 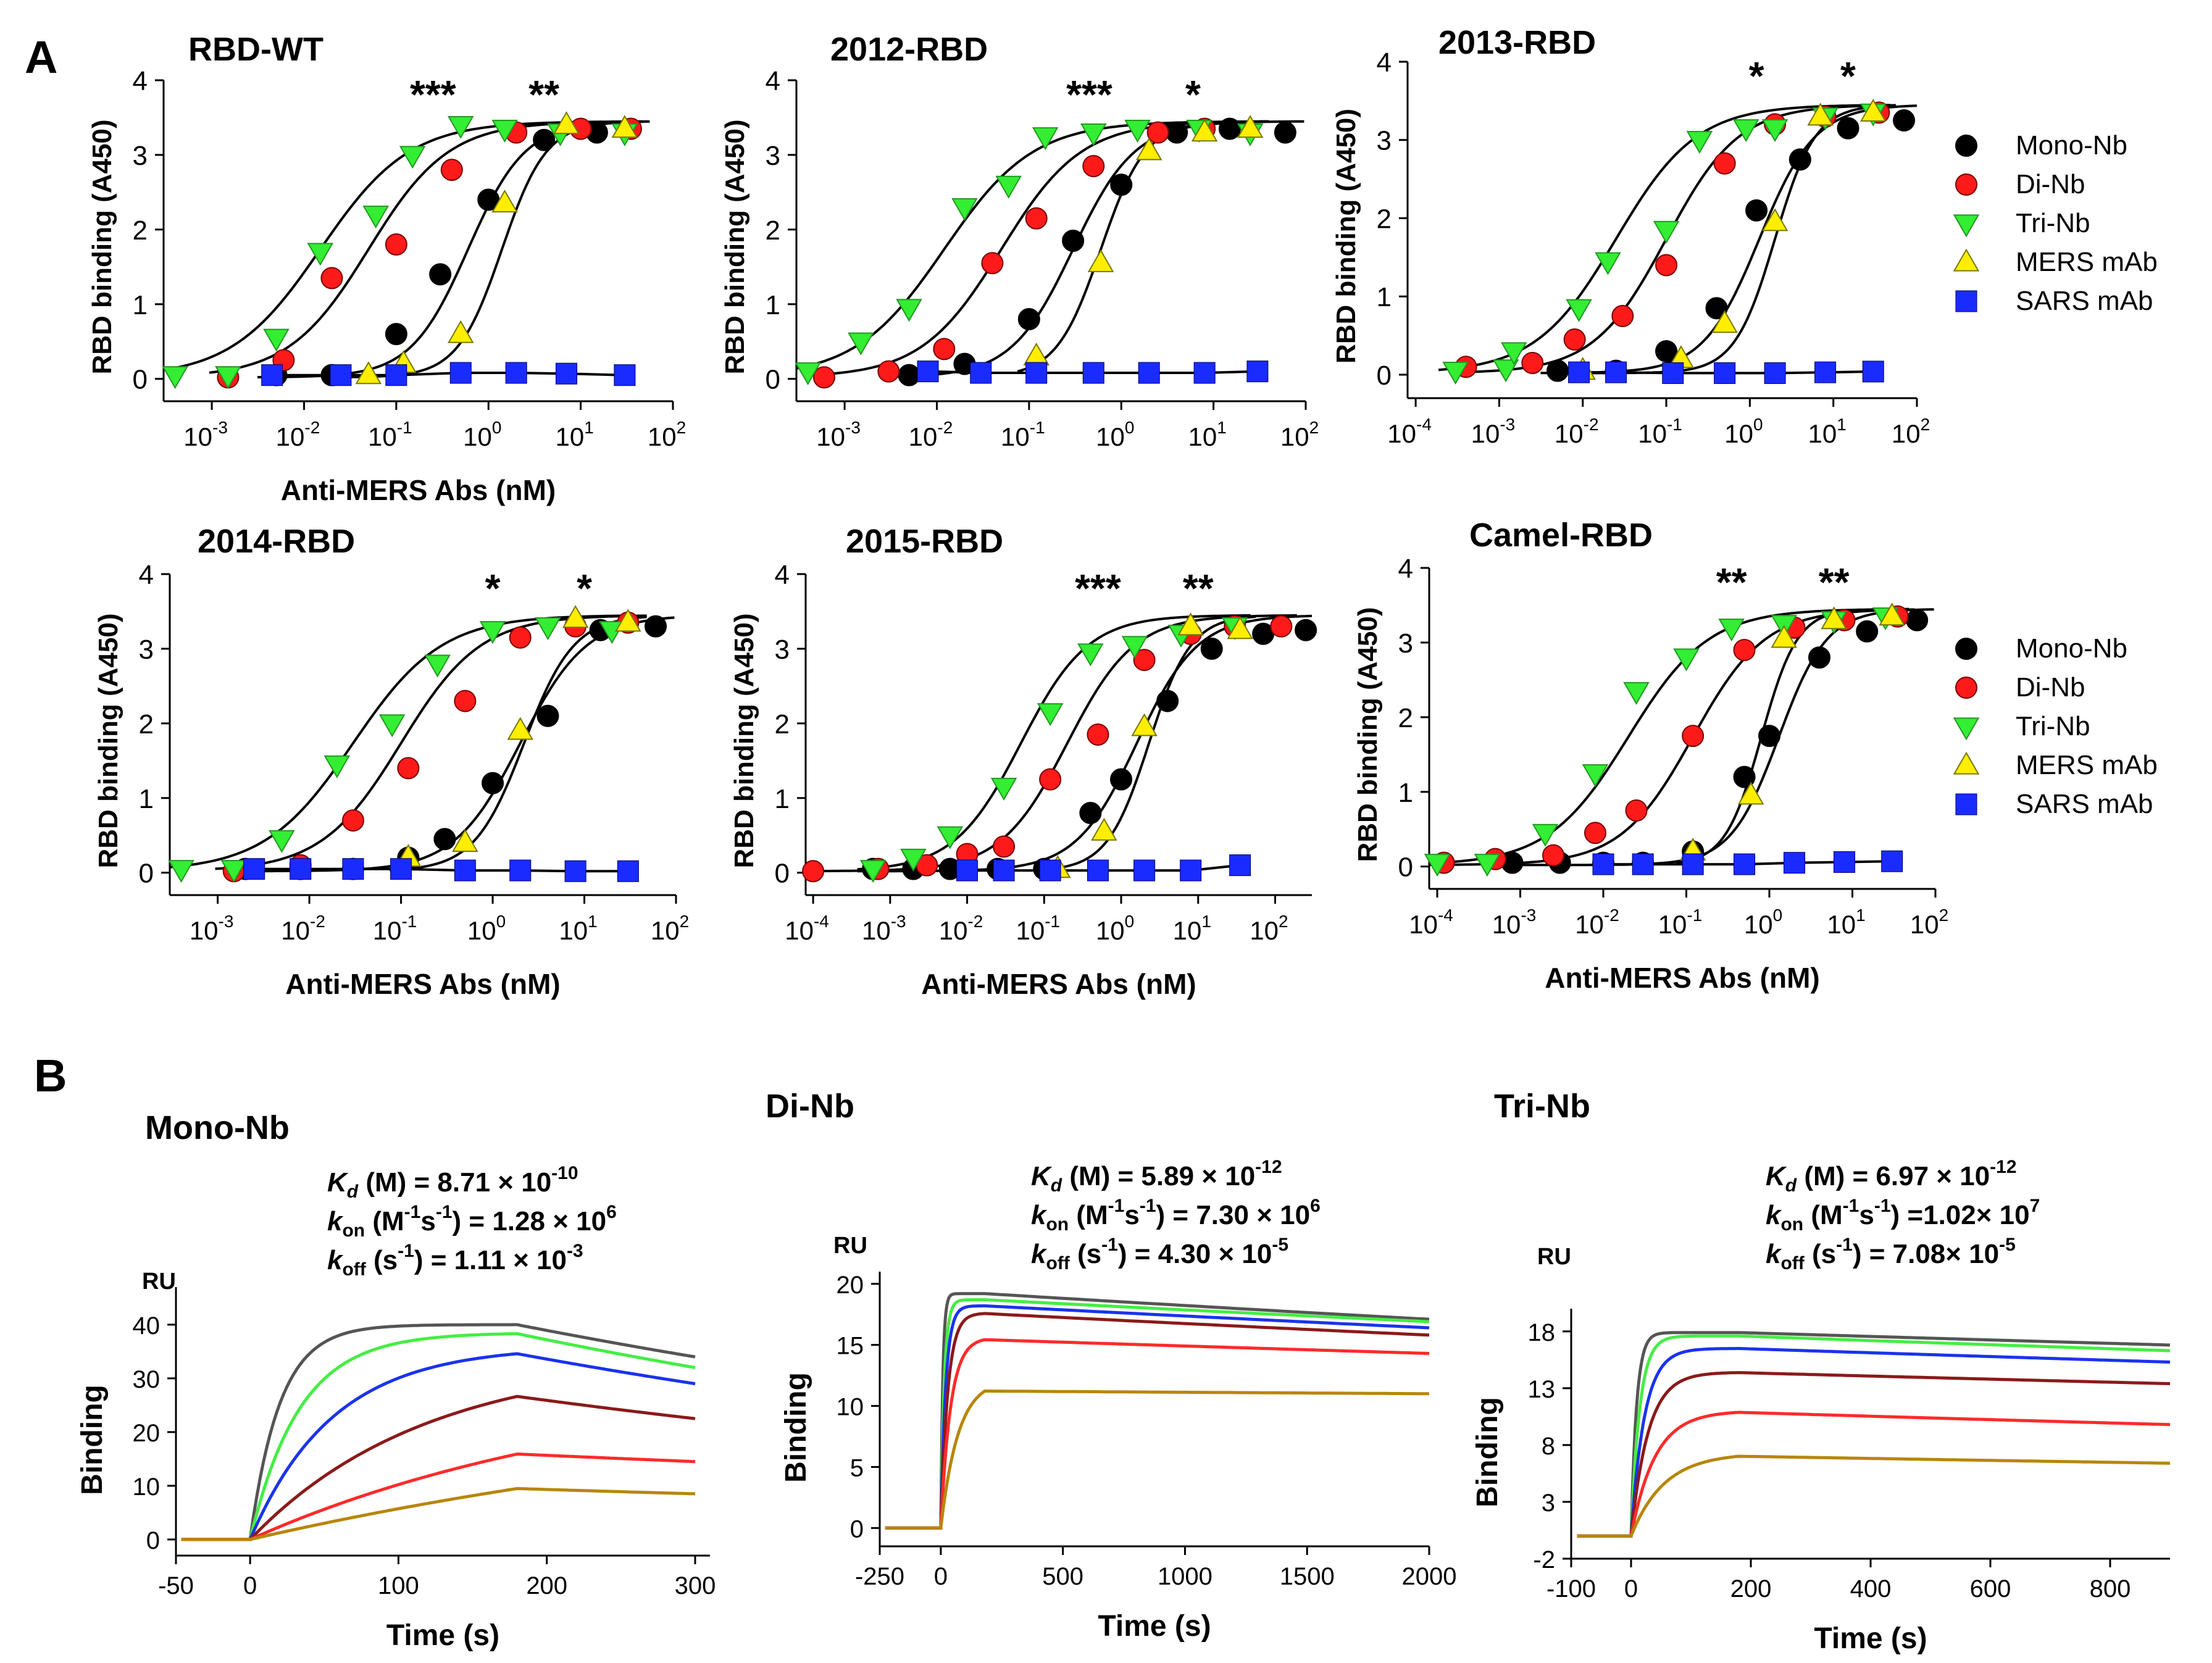 What do you see at coordinates (2087, 262) in the screenshot?
I see `legend-label: MERS mAb` at bounding box center [2087, 262].